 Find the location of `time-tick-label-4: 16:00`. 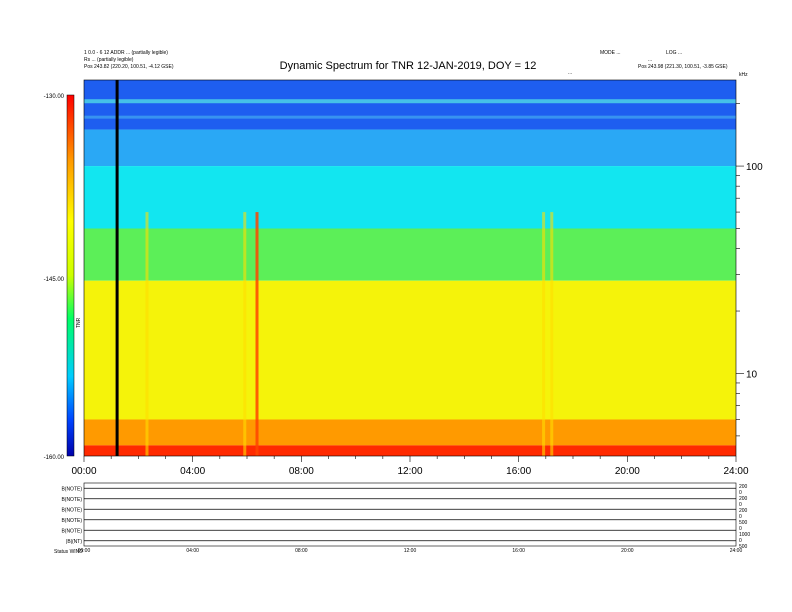

time-tick-label-4: 16:00 is located at coordinates (518, 471).